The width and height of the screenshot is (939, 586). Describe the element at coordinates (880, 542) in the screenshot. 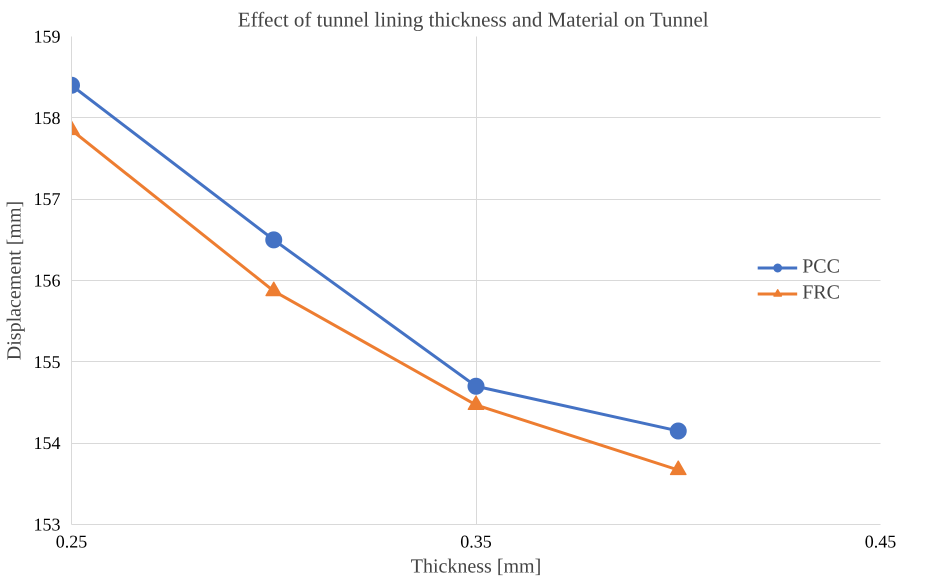

I see `x-tick-label: 0.45` at that location.